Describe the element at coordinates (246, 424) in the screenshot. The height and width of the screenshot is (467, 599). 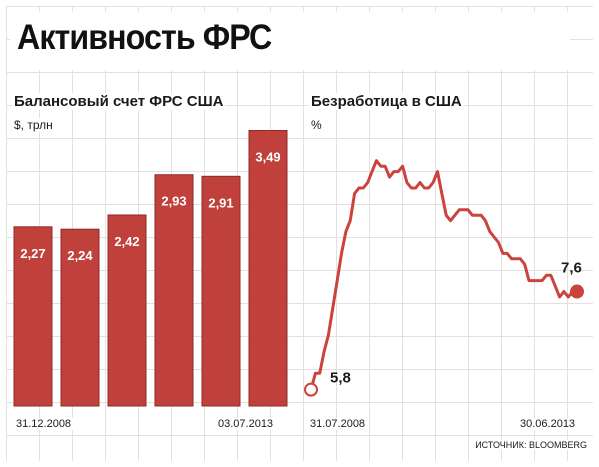
I see `bar-x-tick-end: 03.07.2013` at that location.